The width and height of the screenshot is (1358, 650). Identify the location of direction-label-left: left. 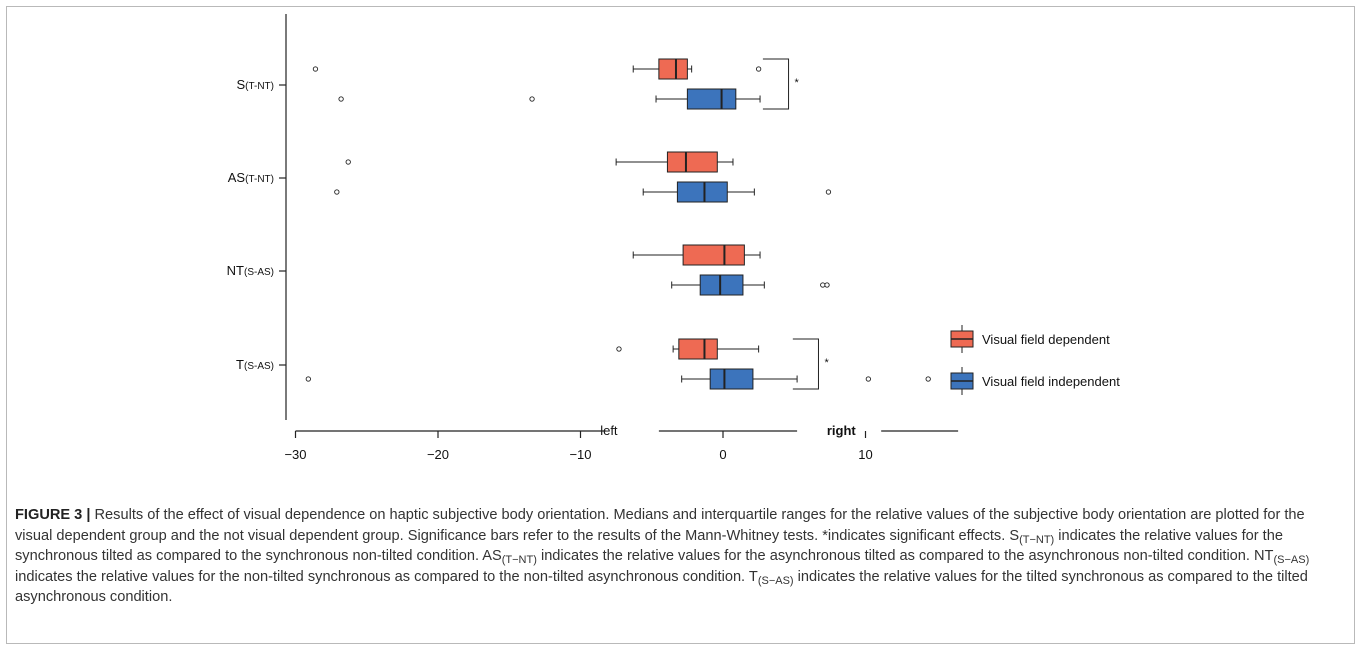
(609, 430).